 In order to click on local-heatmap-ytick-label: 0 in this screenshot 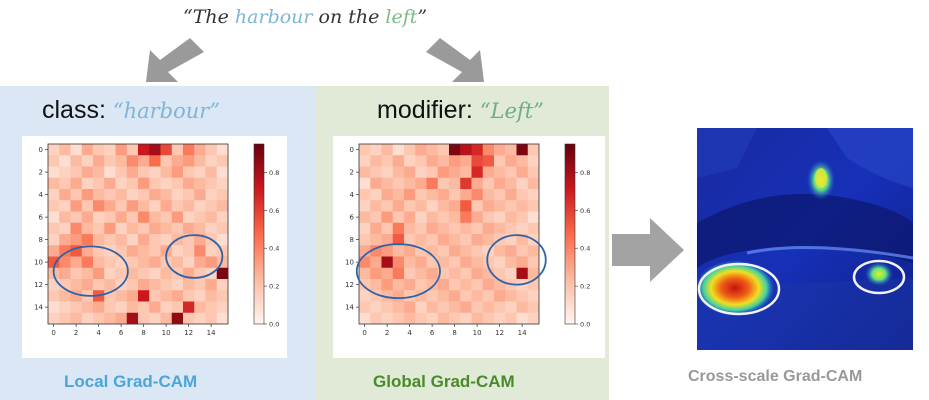, I will do `click(41, 150)`.